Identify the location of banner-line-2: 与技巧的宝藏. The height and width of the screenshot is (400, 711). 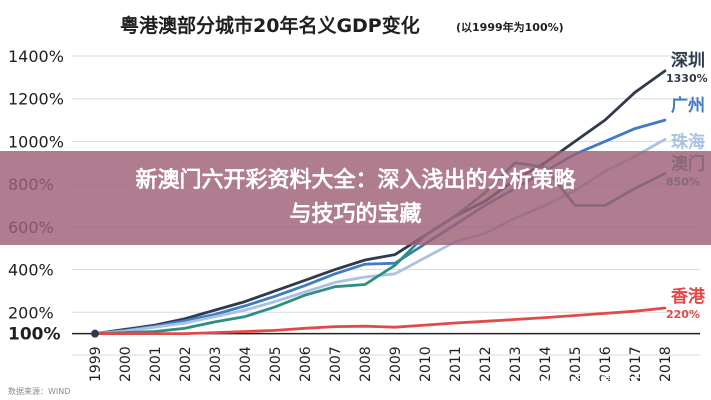
(355, 214).